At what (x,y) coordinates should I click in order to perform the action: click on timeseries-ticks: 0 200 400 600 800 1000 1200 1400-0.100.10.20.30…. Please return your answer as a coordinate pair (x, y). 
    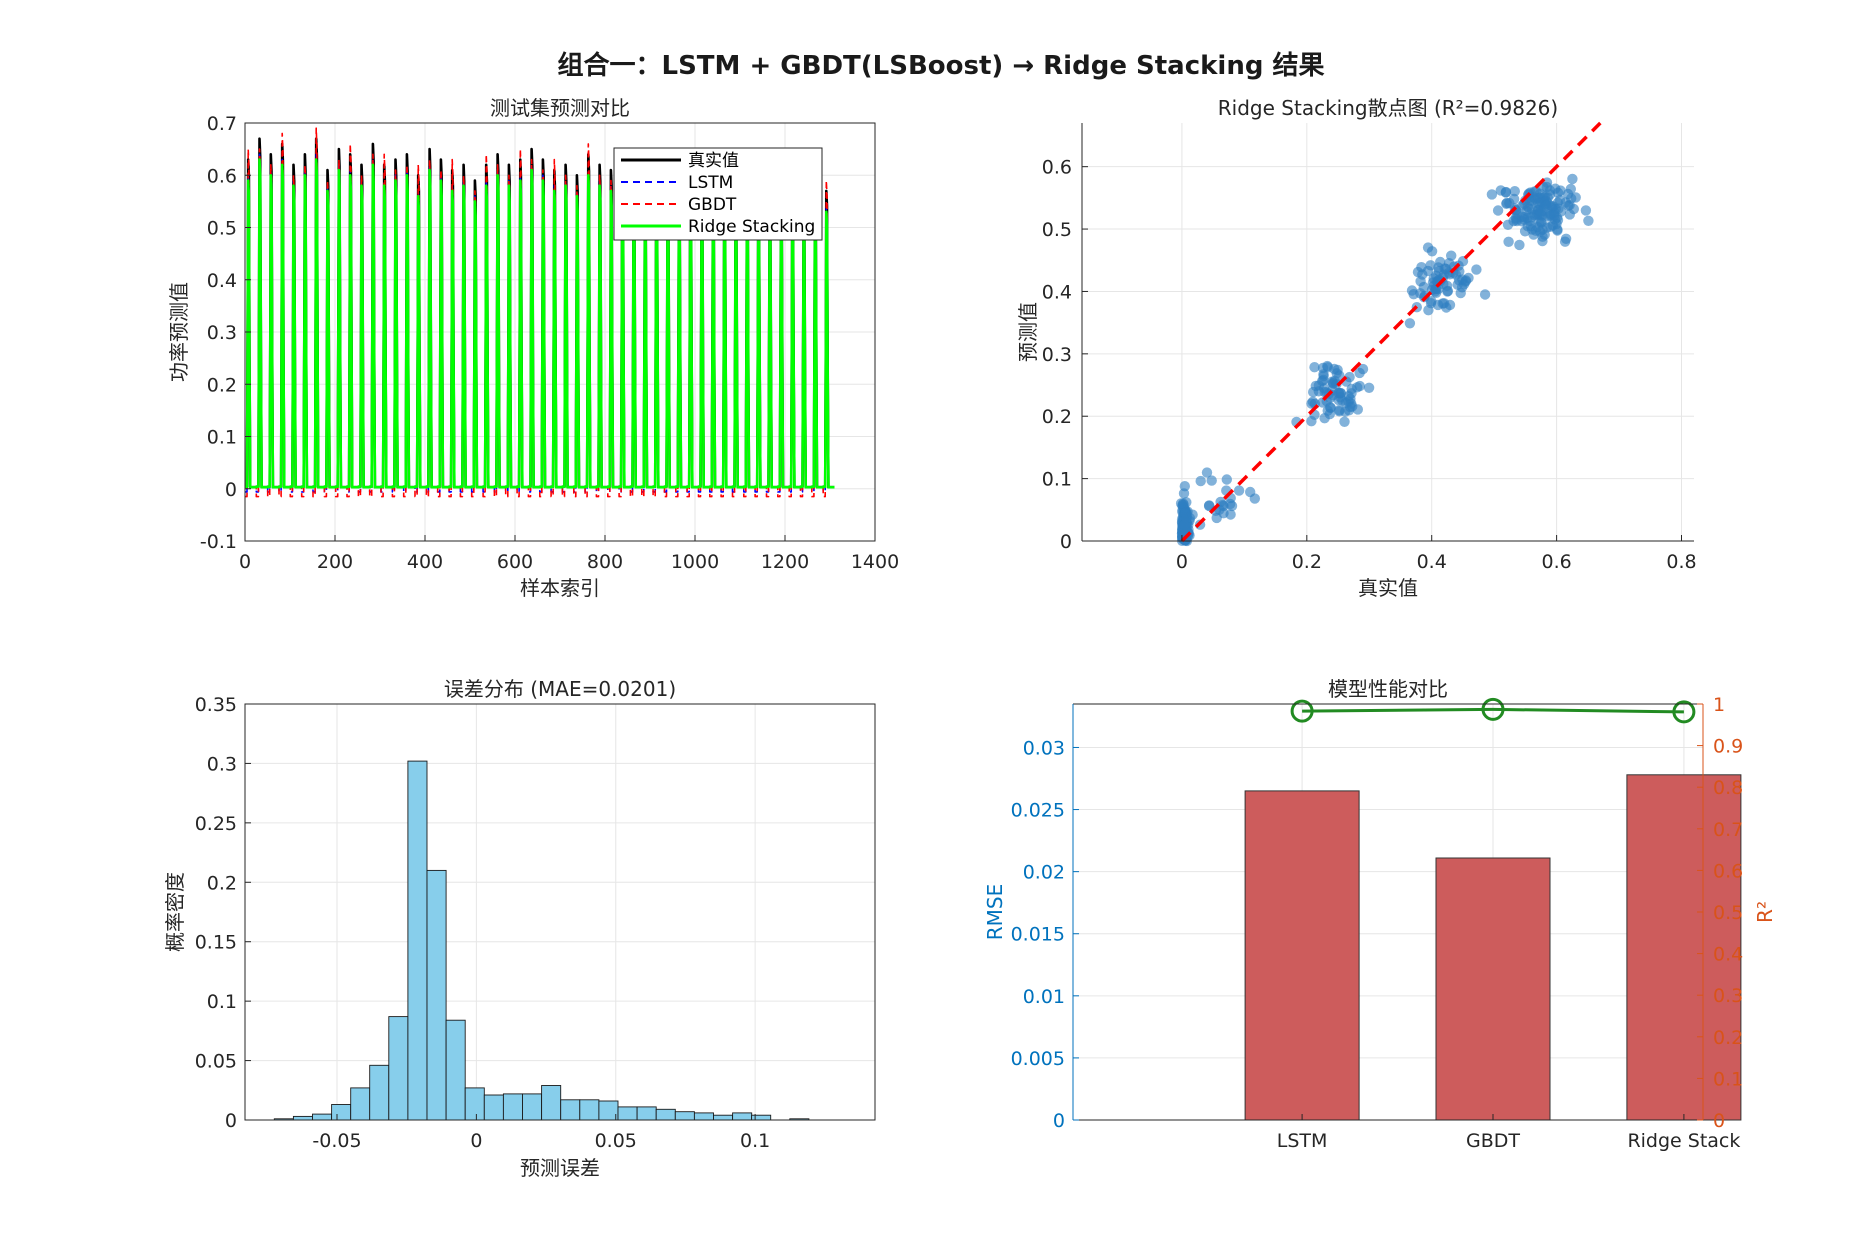
    Looking at the image, I should click on (549, 343).